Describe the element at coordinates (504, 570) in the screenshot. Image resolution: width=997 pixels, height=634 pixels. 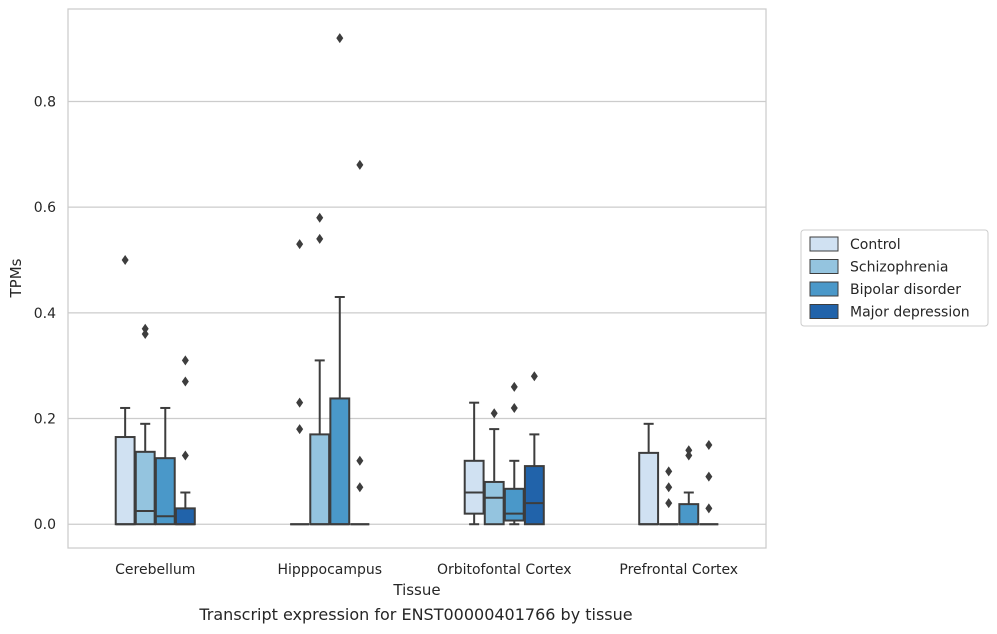
I see `x-tick-label: Orbitofontal Cortex` at that location.